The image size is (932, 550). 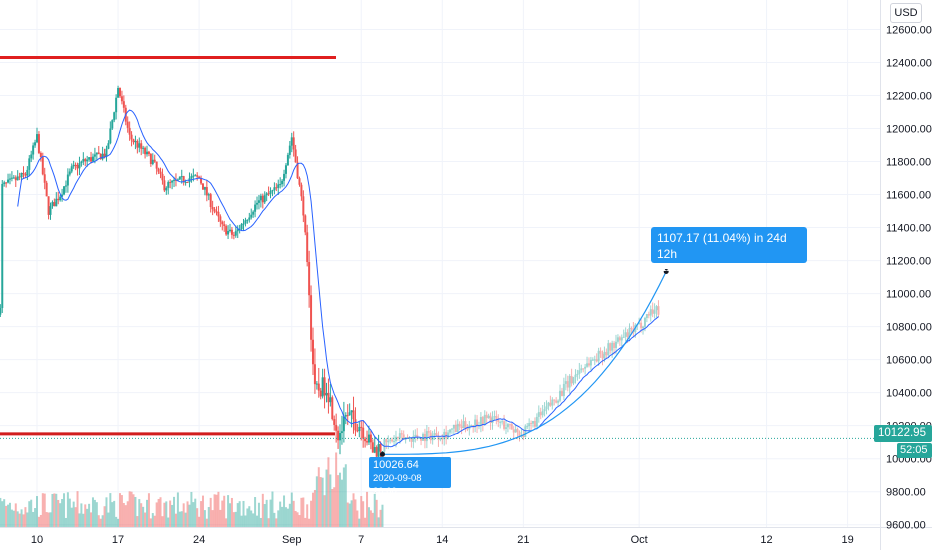 I want to click on time-tick-label: 24, so click(x=199, y=540).